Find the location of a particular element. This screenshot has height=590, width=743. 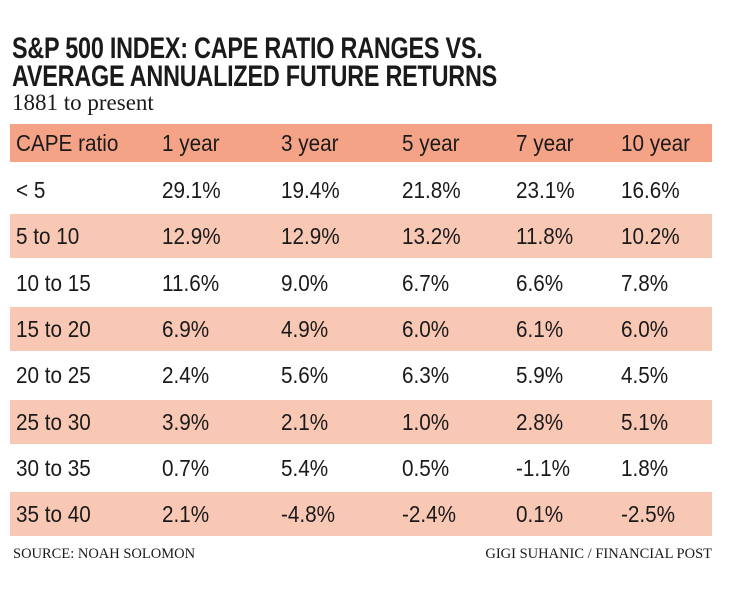

column-header: 1 year is located at coordinates (191, 143).